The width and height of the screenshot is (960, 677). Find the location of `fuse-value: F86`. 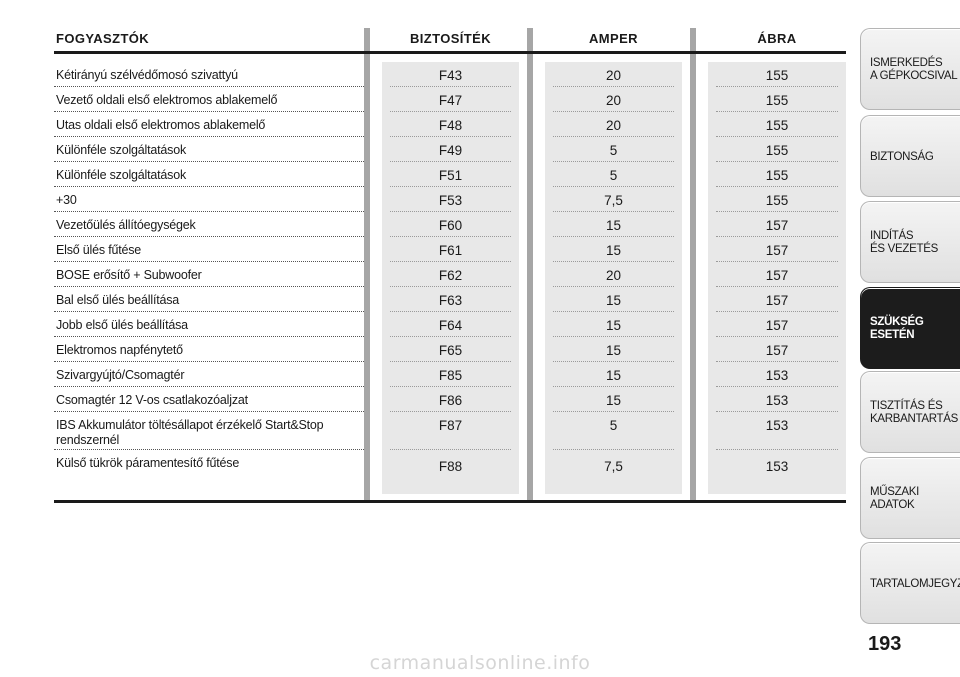

fuse-value: F86 is located at coordinates (450, 400).